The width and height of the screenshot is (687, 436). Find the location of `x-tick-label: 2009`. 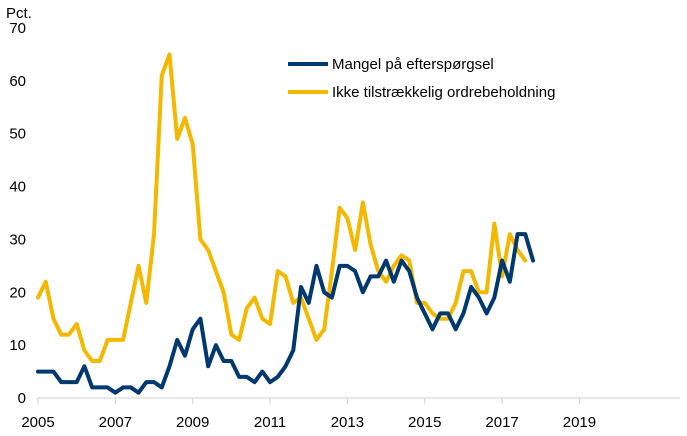

x-tick-label: 2009 is located at coordinates (192, 422).